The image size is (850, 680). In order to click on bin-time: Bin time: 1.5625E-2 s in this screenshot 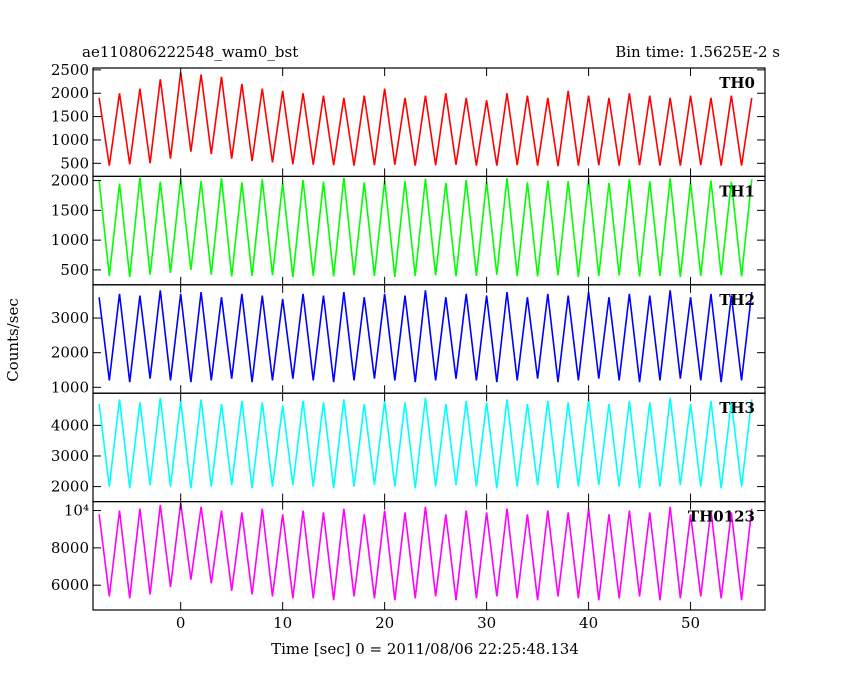, I will do `click(697, 52)`.